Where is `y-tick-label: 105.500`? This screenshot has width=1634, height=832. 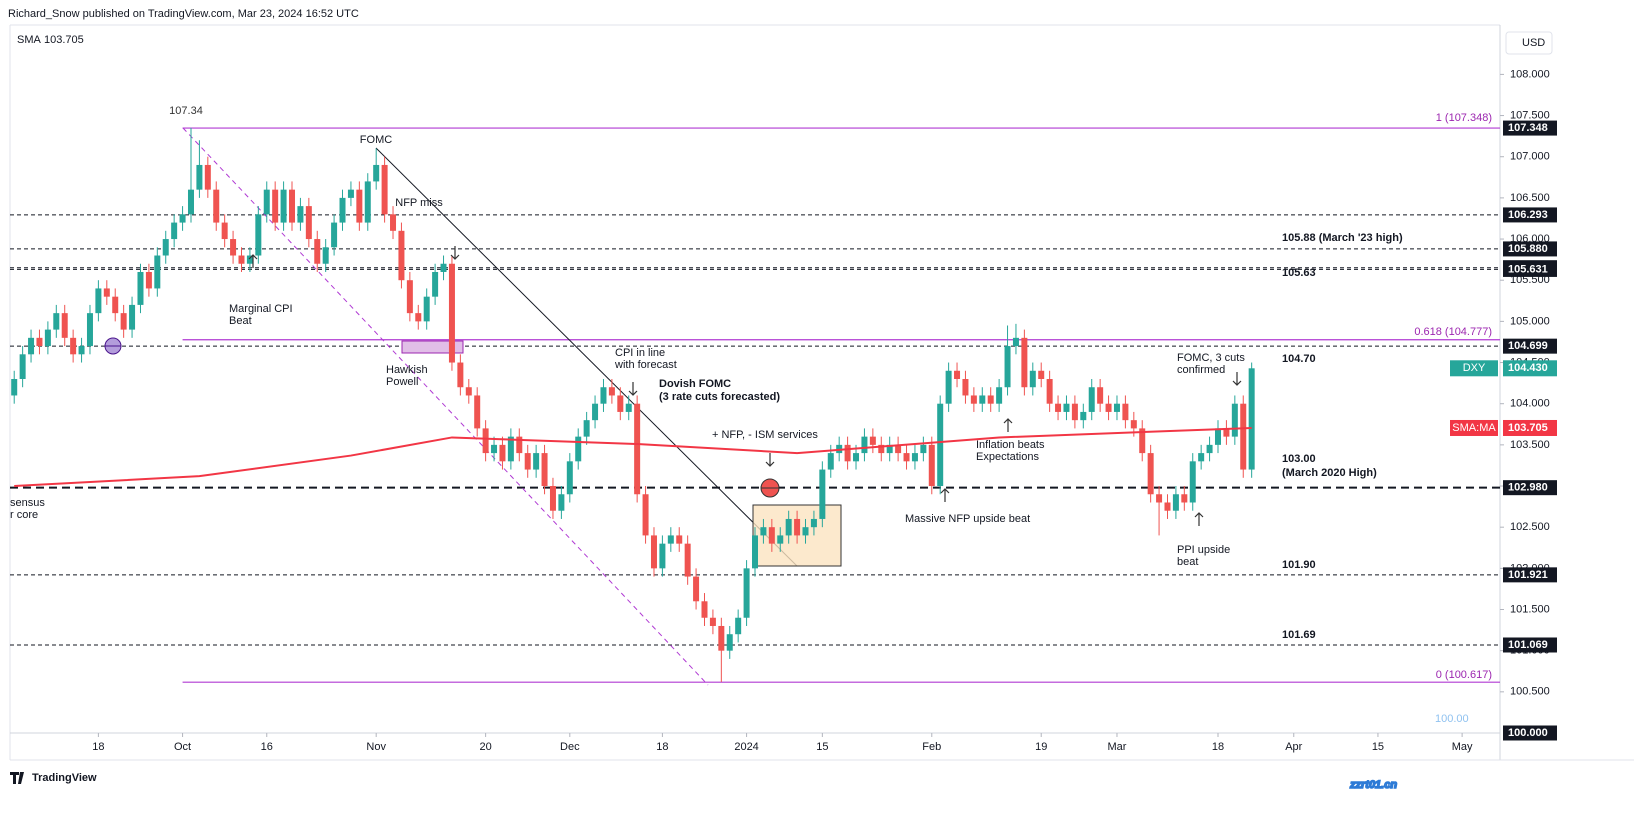 y-tick-label: 105.500 is located at coordinates (1530, 280).